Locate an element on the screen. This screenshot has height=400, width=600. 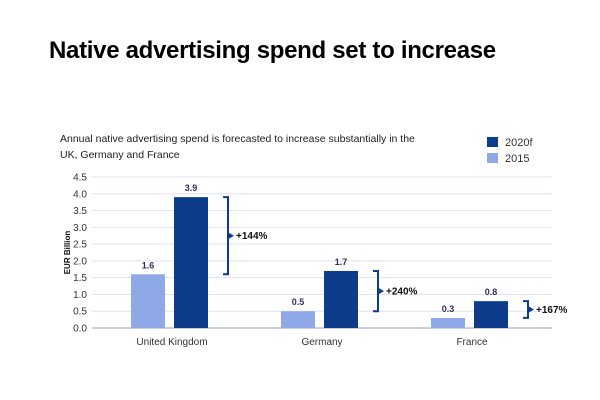
y-tick-label: 1.5 is located at coordinates (80, 278).